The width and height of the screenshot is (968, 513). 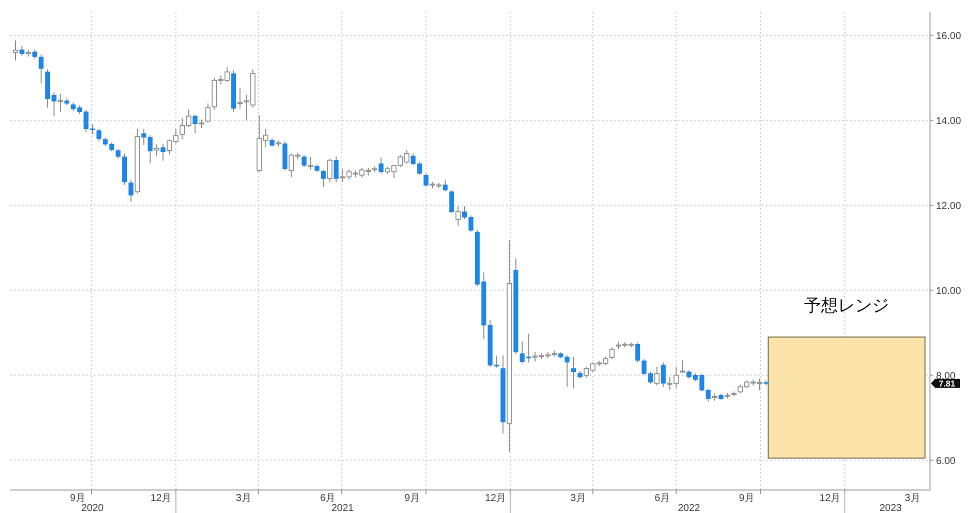 I want to click on y-tick-label: 12.00, so click(x=949, y=206).